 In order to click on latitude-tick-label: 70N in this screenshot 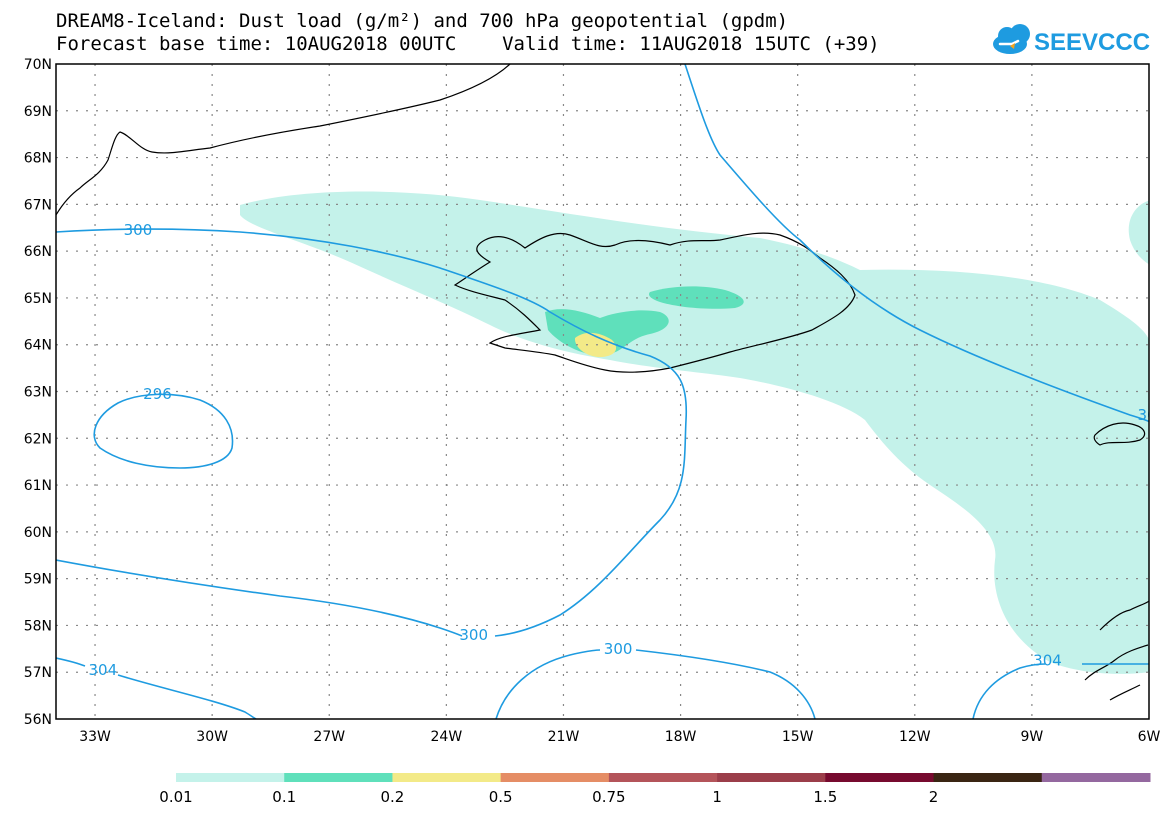, I will do `click(38, 65)`.